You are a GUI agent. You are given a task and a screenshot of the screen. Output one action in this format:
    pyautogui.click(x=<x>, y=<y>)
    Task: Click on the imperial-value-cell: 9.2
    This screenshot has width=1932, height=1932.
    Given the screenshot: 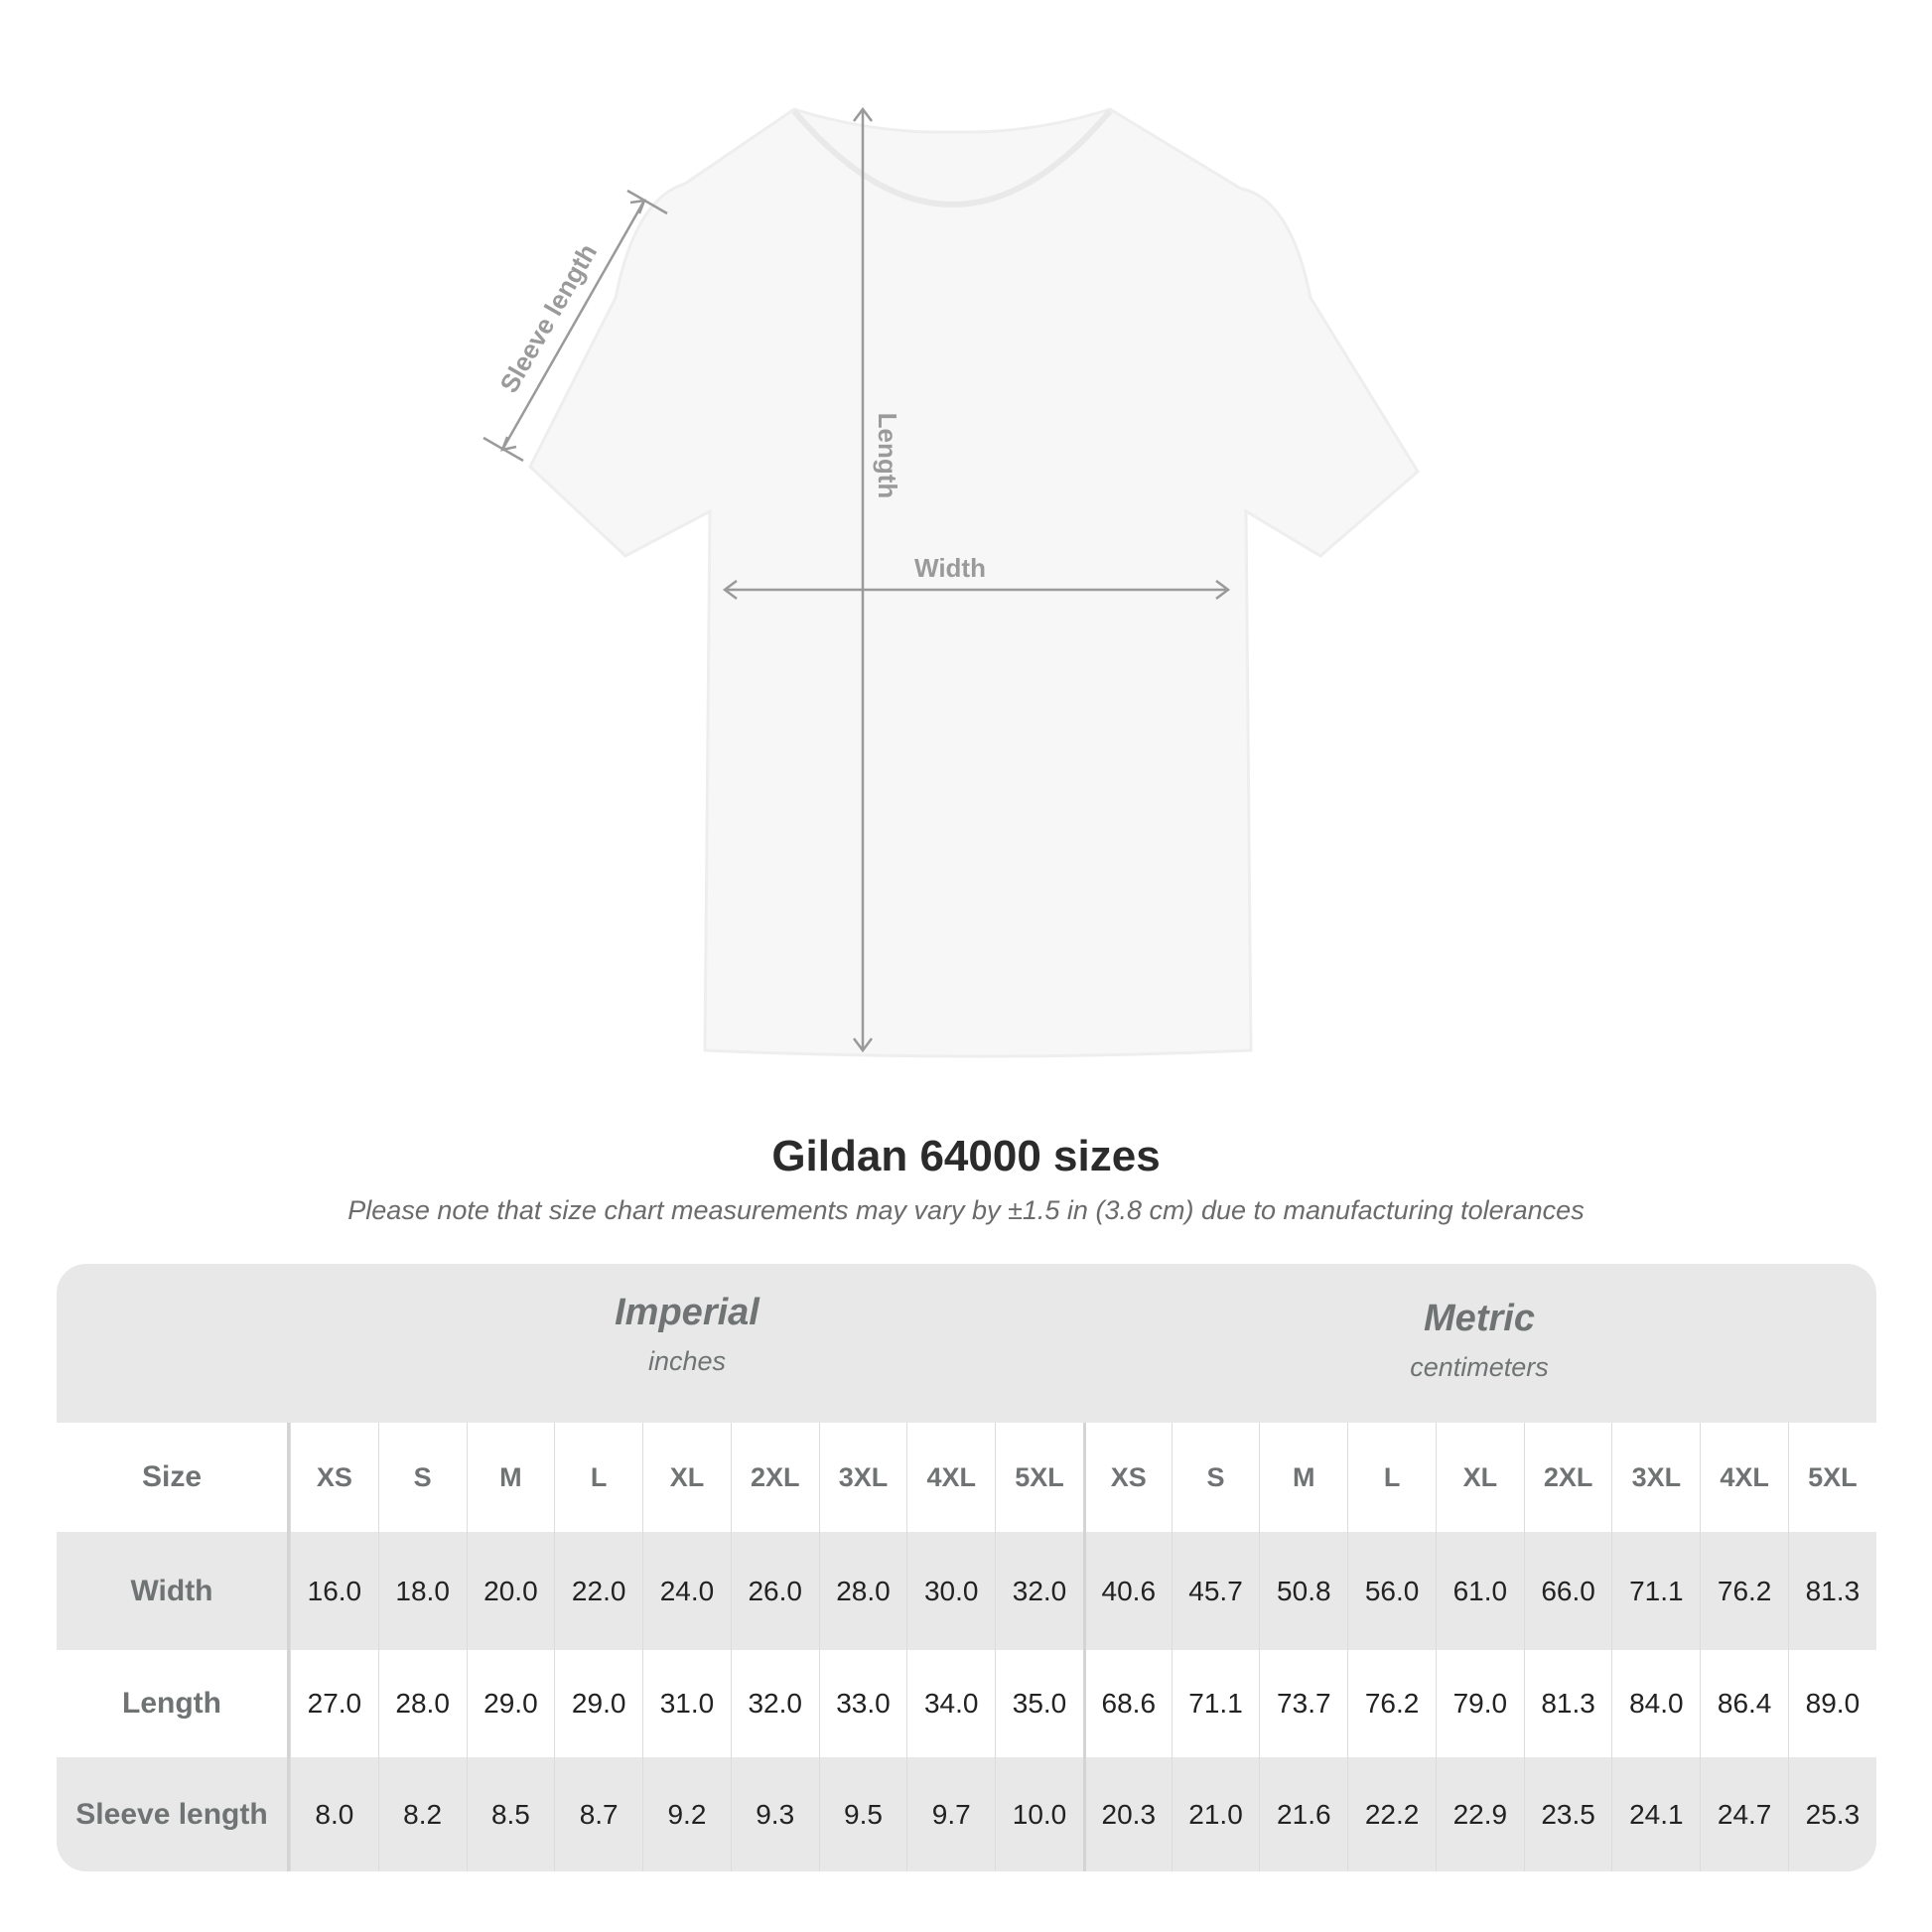 What is the action you would take?
    pyautogui.click(x=687, y=1814)
    